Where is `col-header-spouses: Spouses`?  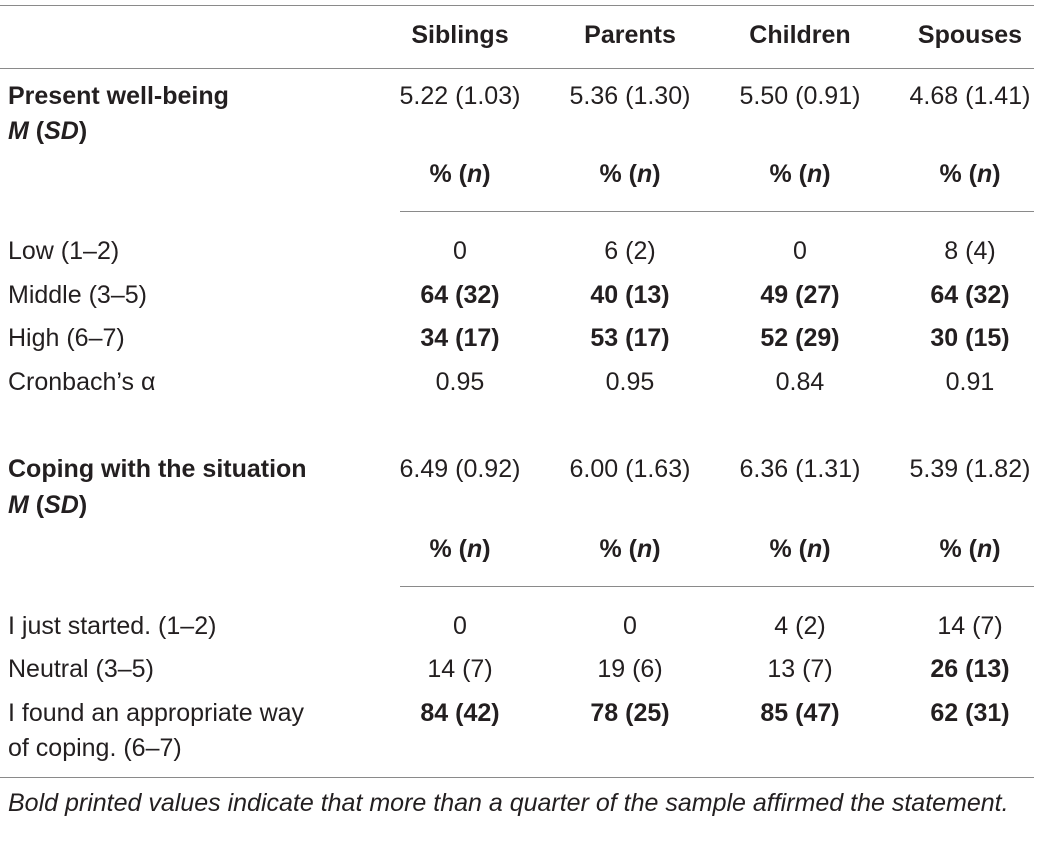 col-header-spouses: Spouses is located at coordinates (970, 35).